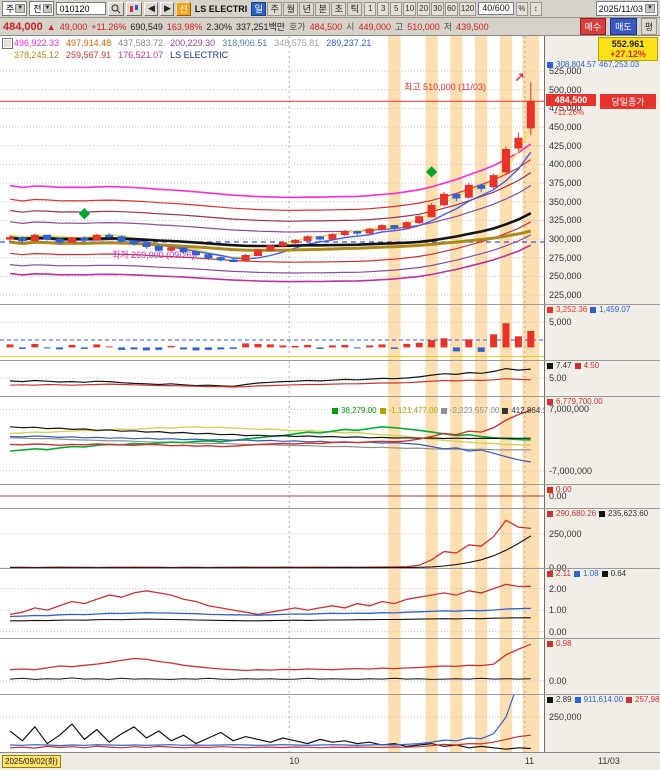 This screenshot has width=660, height=770. I want to click on interval-button-60: 60, so click(451, 8).